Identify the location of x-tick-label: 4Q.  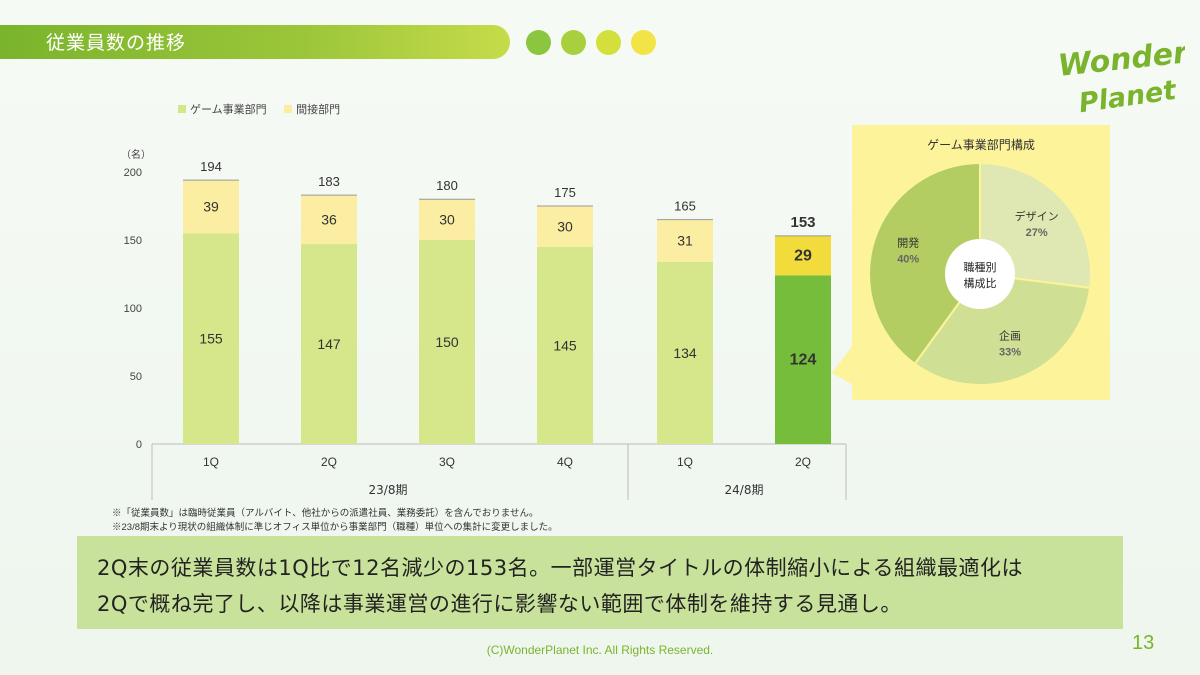
(565, 462).